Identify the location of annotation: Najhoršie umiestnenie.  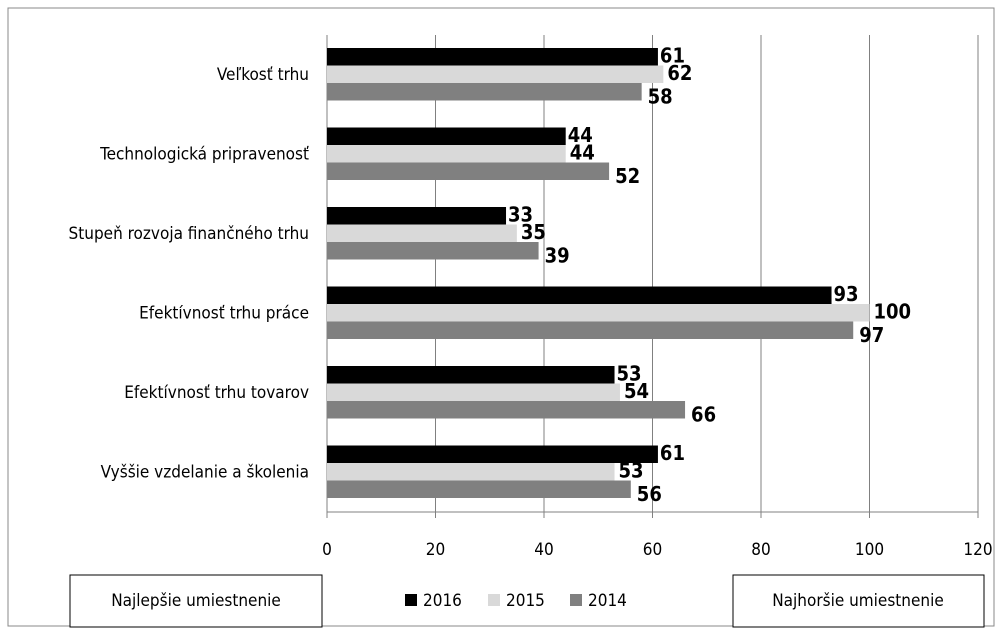
(858, 601).